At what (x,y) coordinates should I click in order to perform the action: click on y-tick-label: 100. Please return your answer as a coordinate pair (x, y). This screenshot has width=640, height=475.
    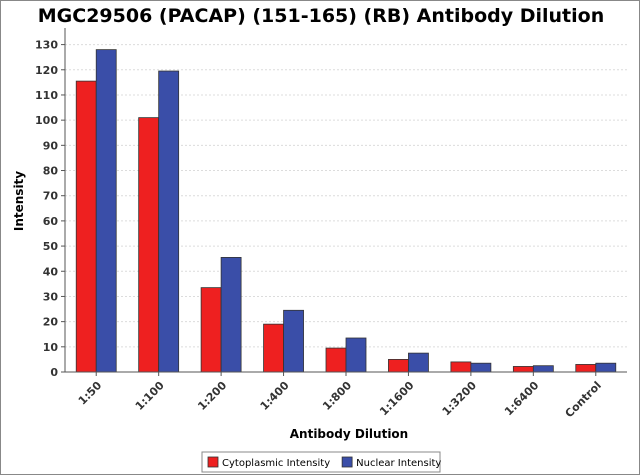
    Looking at the image, I should click on (46, 120).